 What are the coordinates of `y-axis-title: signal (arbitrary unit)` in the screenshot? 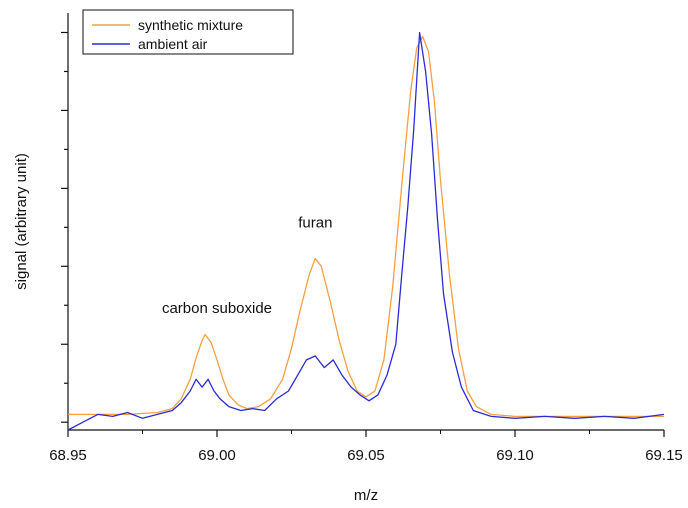 It's located at (21, 221).